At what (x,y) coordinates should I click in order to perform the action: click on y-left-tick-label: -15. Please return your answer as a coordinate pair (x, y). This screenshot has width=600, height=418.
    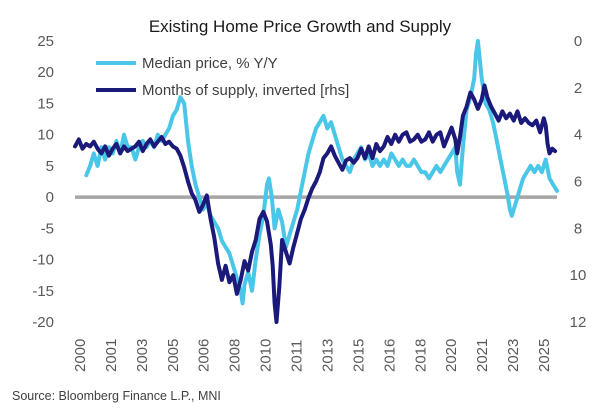
    Looking at the image, I should click on (43, 291).